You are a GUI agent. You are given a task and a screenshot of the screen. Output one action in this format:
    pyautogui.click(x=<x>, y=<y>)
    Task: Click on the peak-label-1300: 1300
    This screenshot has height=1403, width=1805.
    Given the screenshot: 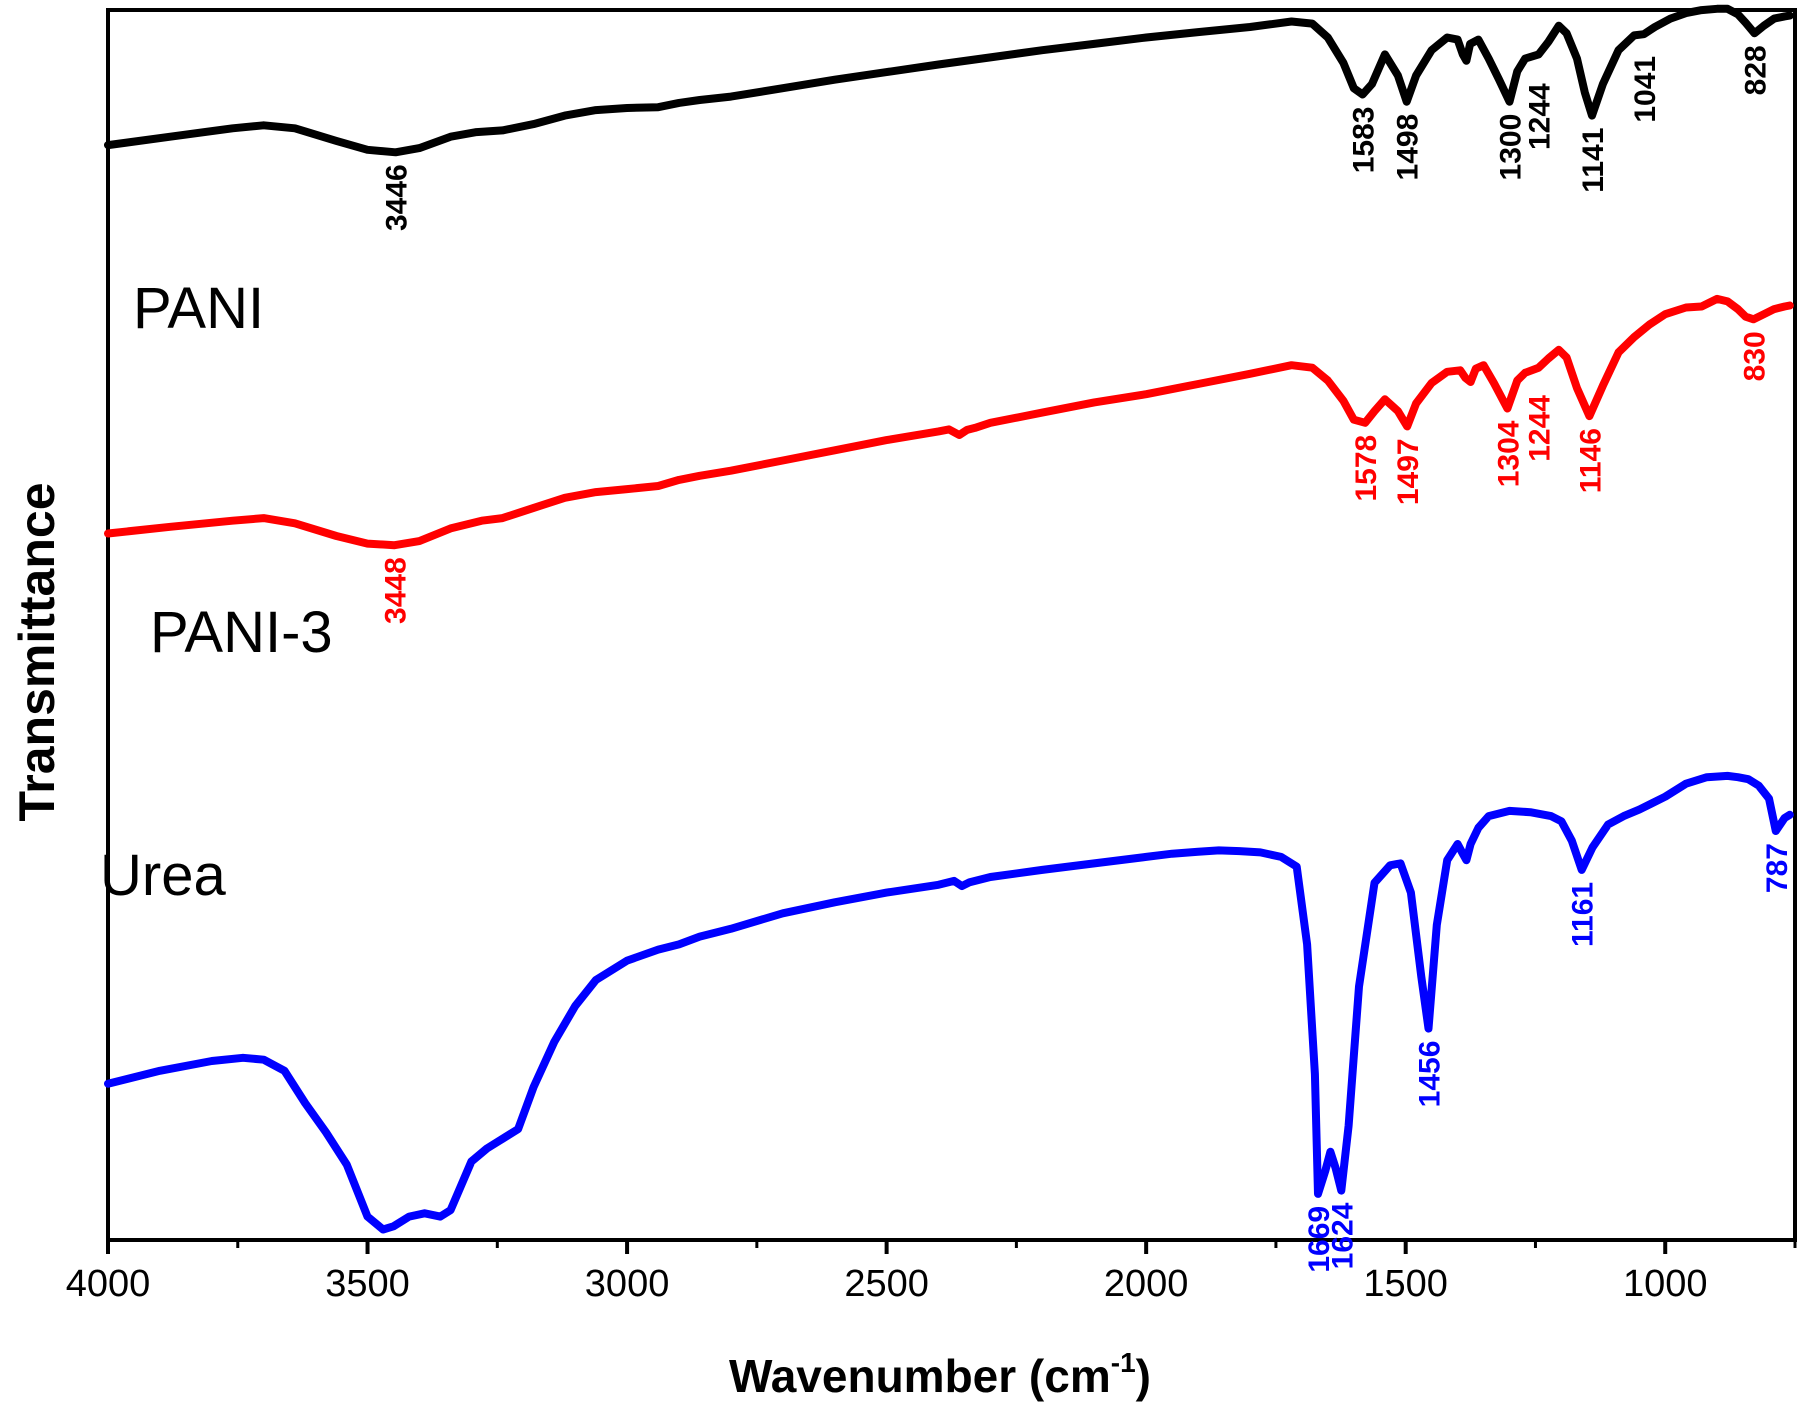 What is the action you would take?
    pyautogui.click(x=1511, y=147)
    